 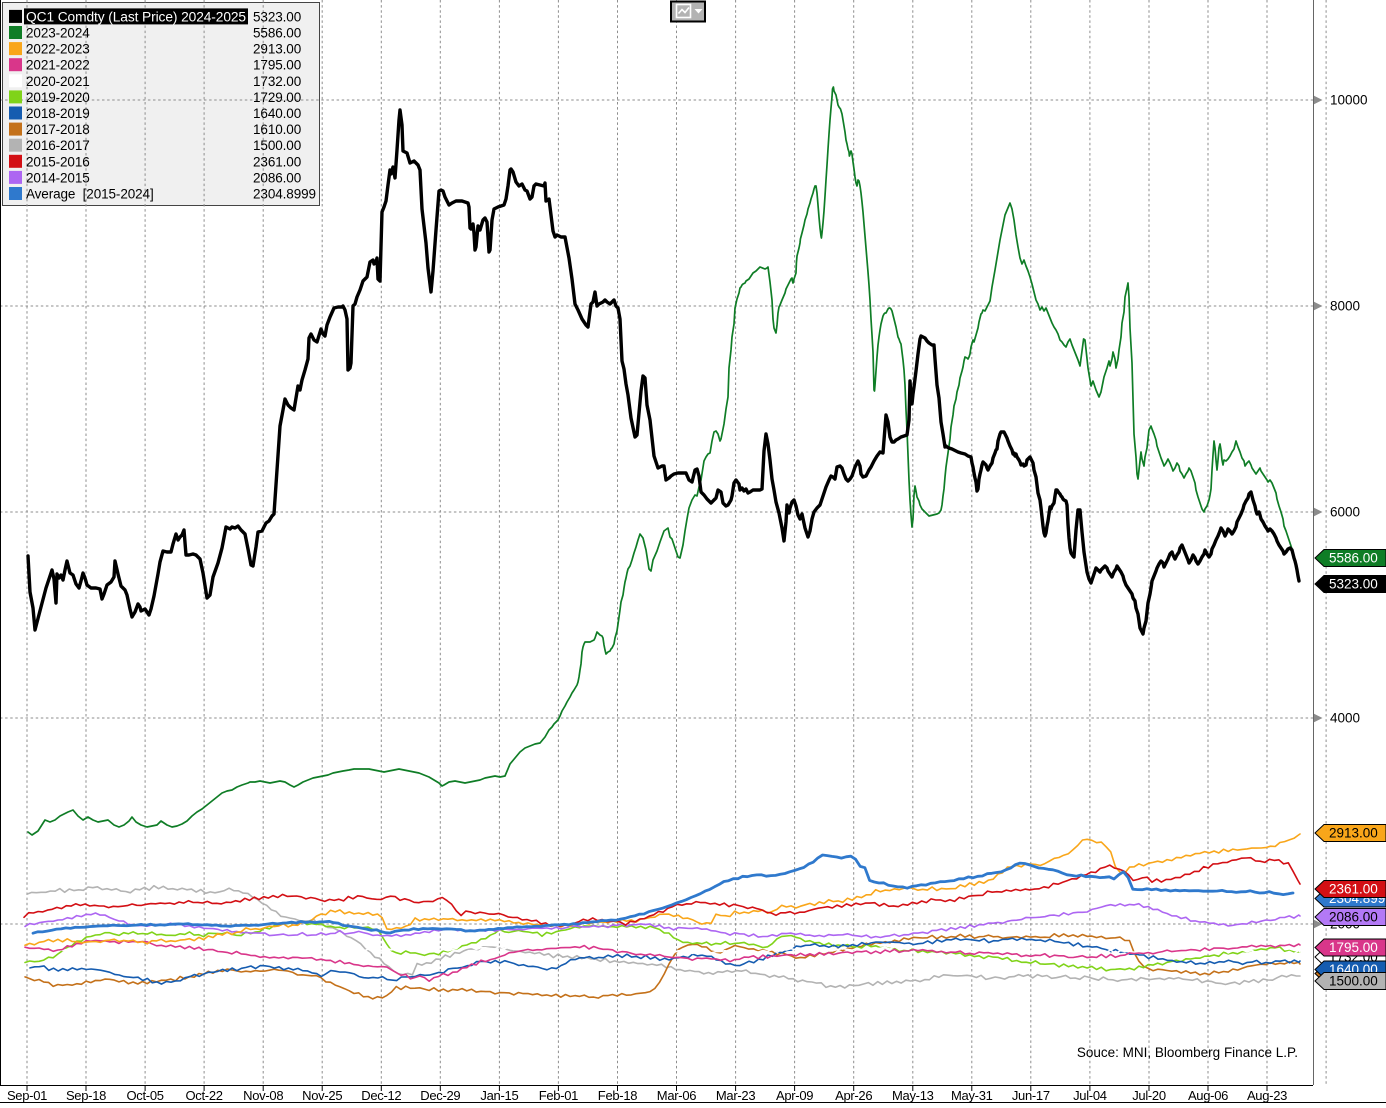 What do you see at coordinates (1031, 1095) in the screenshot?
I see `svg-text: Jun-17` at bounding box center [1031, 1095].